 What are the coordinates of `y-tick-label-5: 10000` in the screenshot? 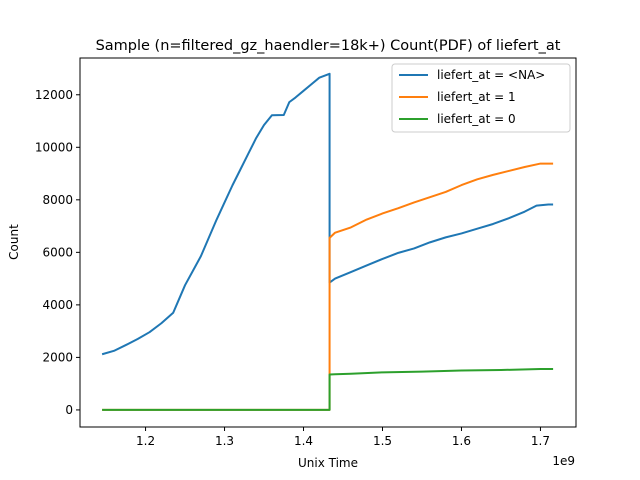 It's located at (54, 147).